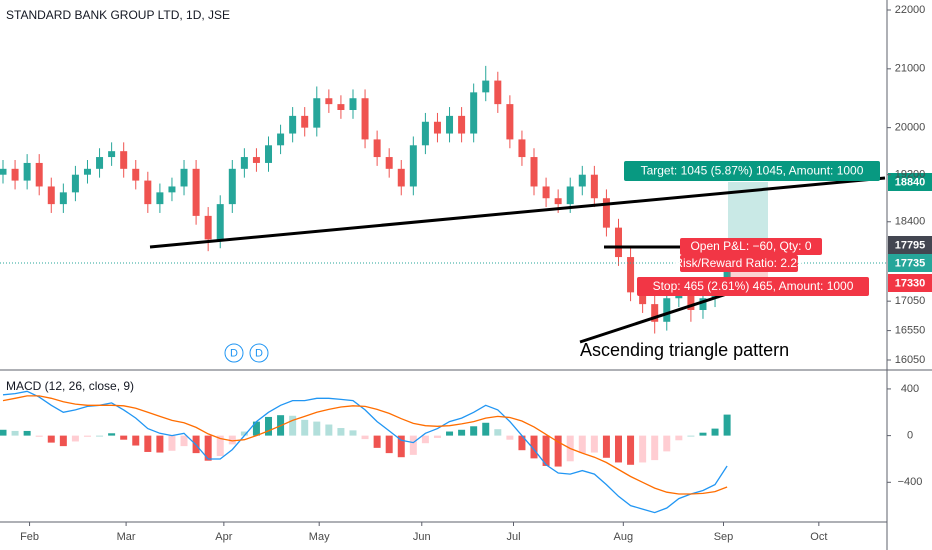 The height and width of the screenshot is (550, 932). I want to click on target-label-box, so click(752, 171).